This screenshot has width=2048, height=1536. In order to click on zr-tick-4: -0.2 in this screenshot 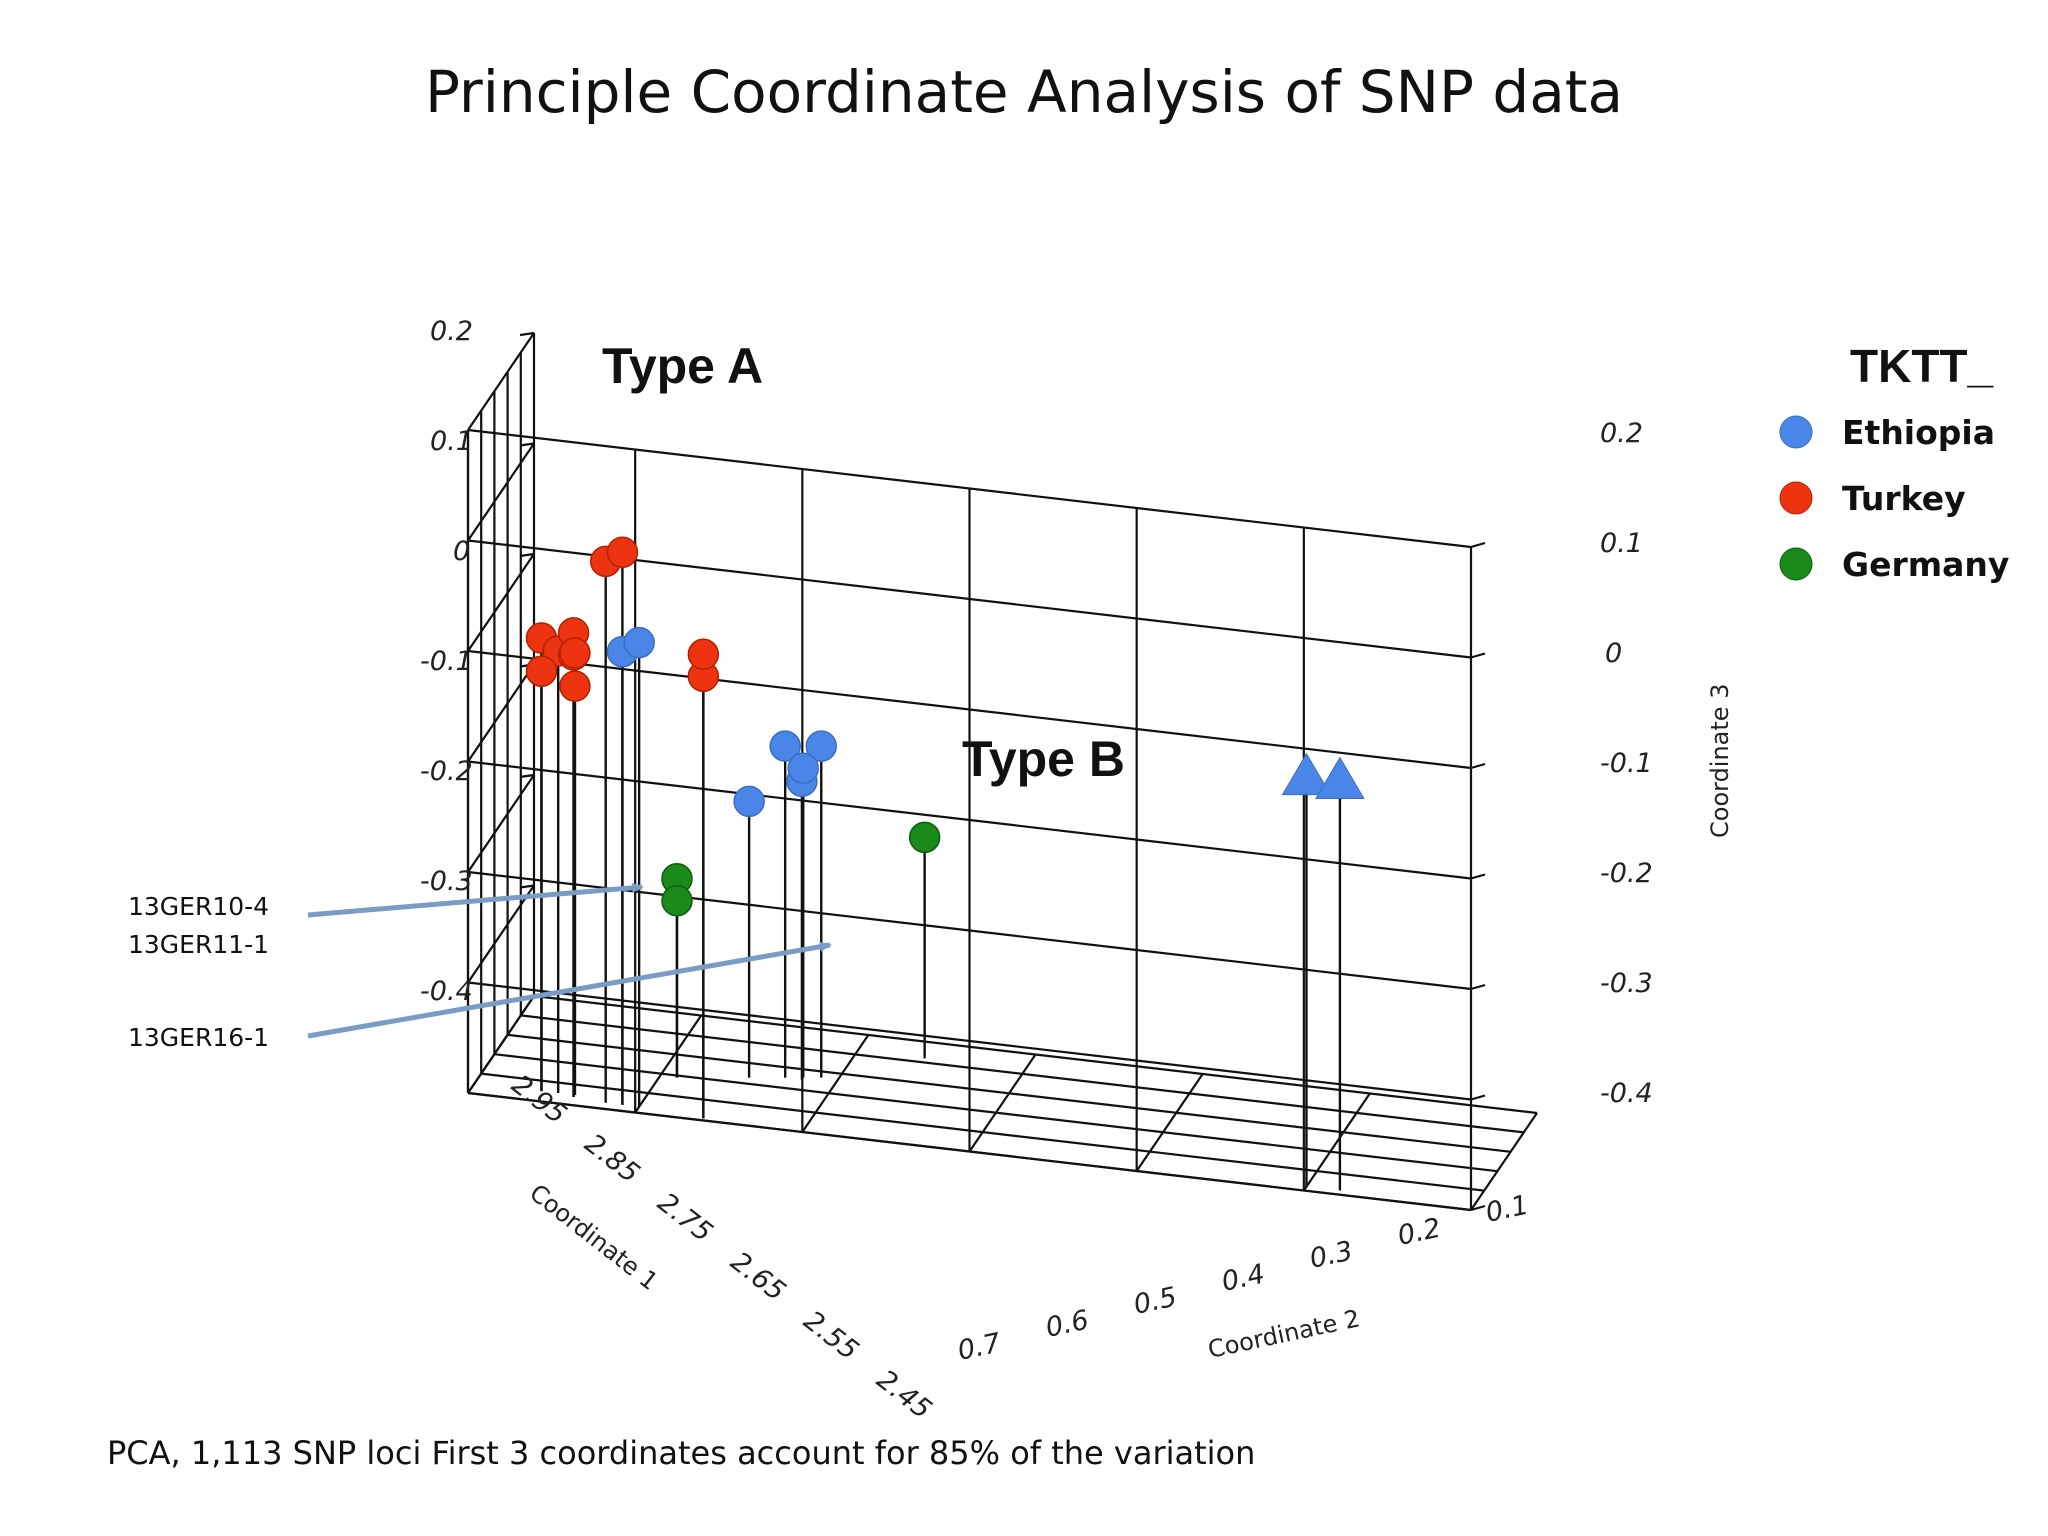, I will do `click(1626, 873)`.